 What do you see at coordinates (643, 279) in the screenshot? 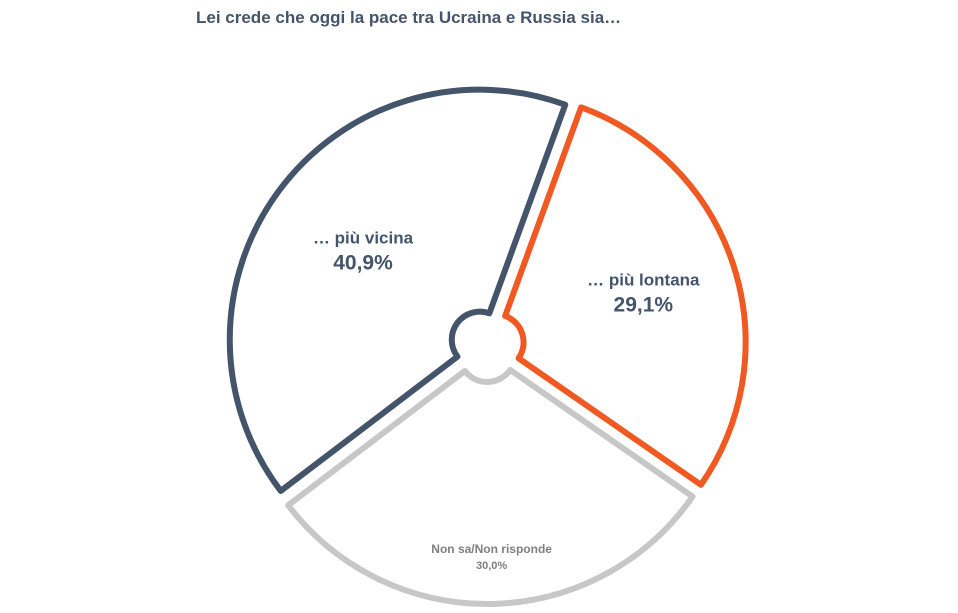
I see `slice-label: … più lontana` at bounding box center [643, 279].